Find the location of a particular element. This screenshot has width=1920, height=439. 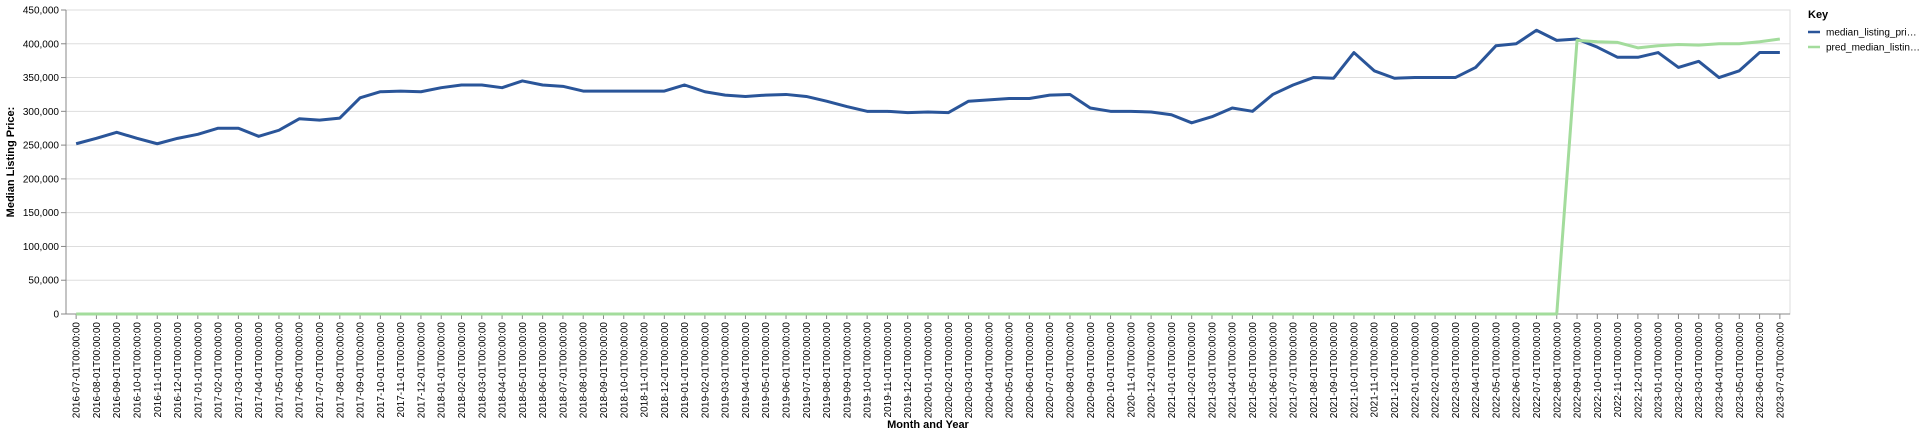

x-tick-label: 2019-10-01T00:00:00 is located at coordinates (868, 370).